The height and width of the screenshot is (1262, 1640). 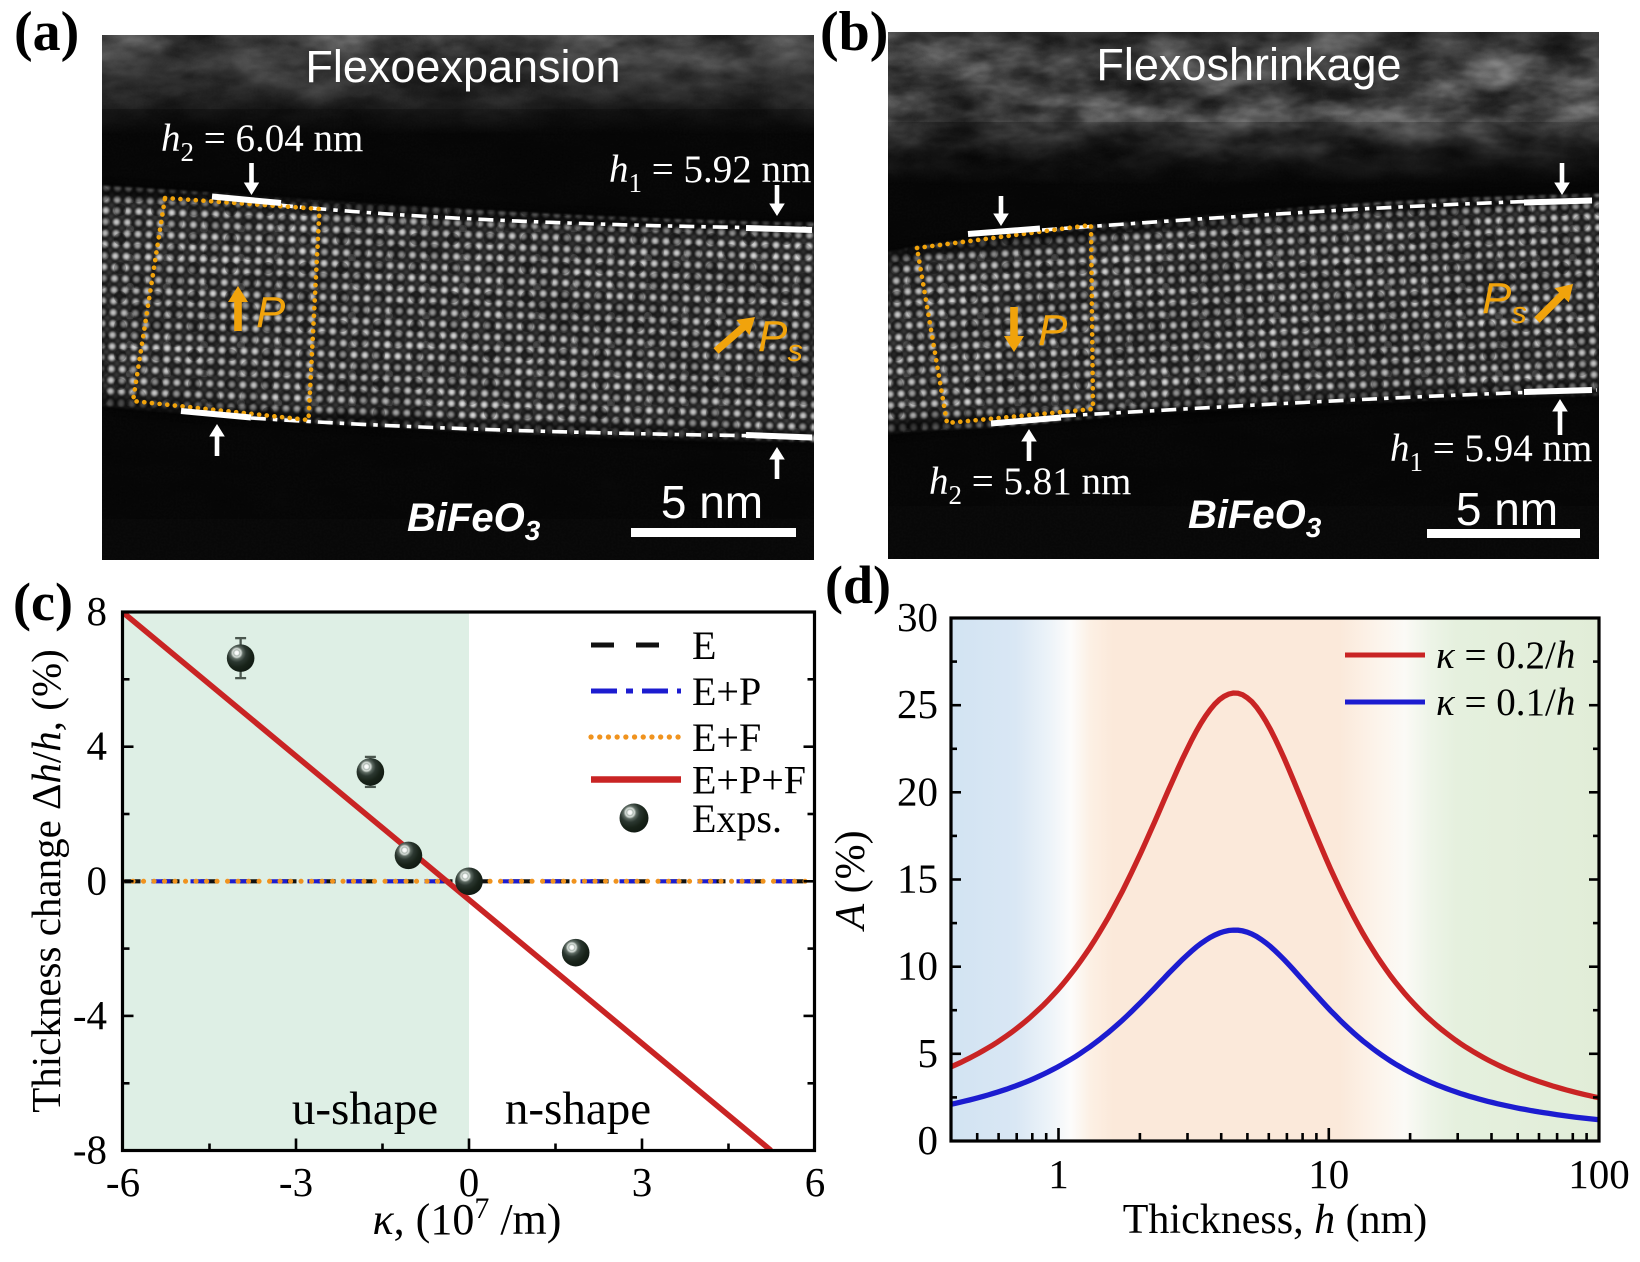 What do you see at coordinates (917, 617) in the screenshot?
I see `svg-text: 30` at bounding box center [917, 617].